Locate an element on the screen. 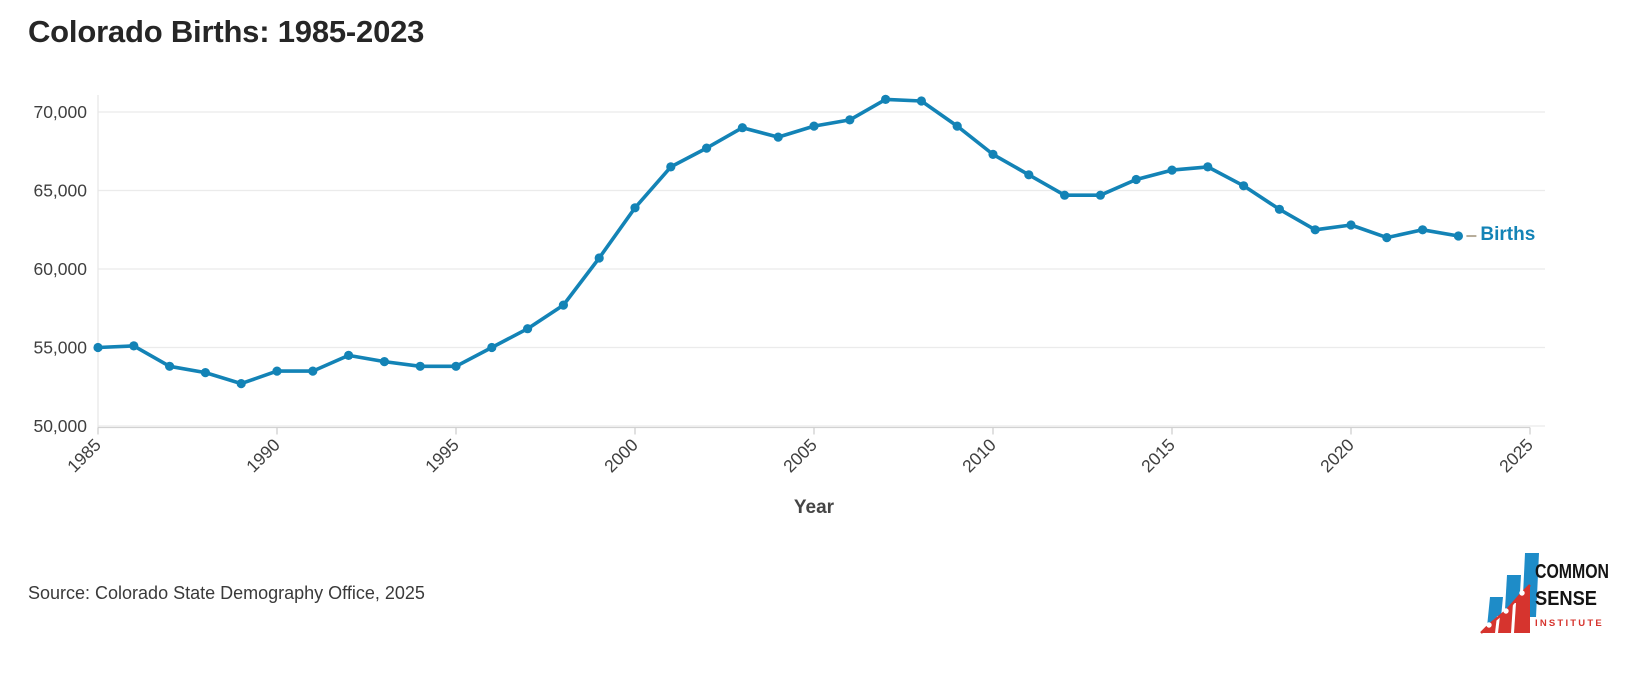 The image size is (1652, 678). data-point-2017 is located at coordinates (1244, 186).